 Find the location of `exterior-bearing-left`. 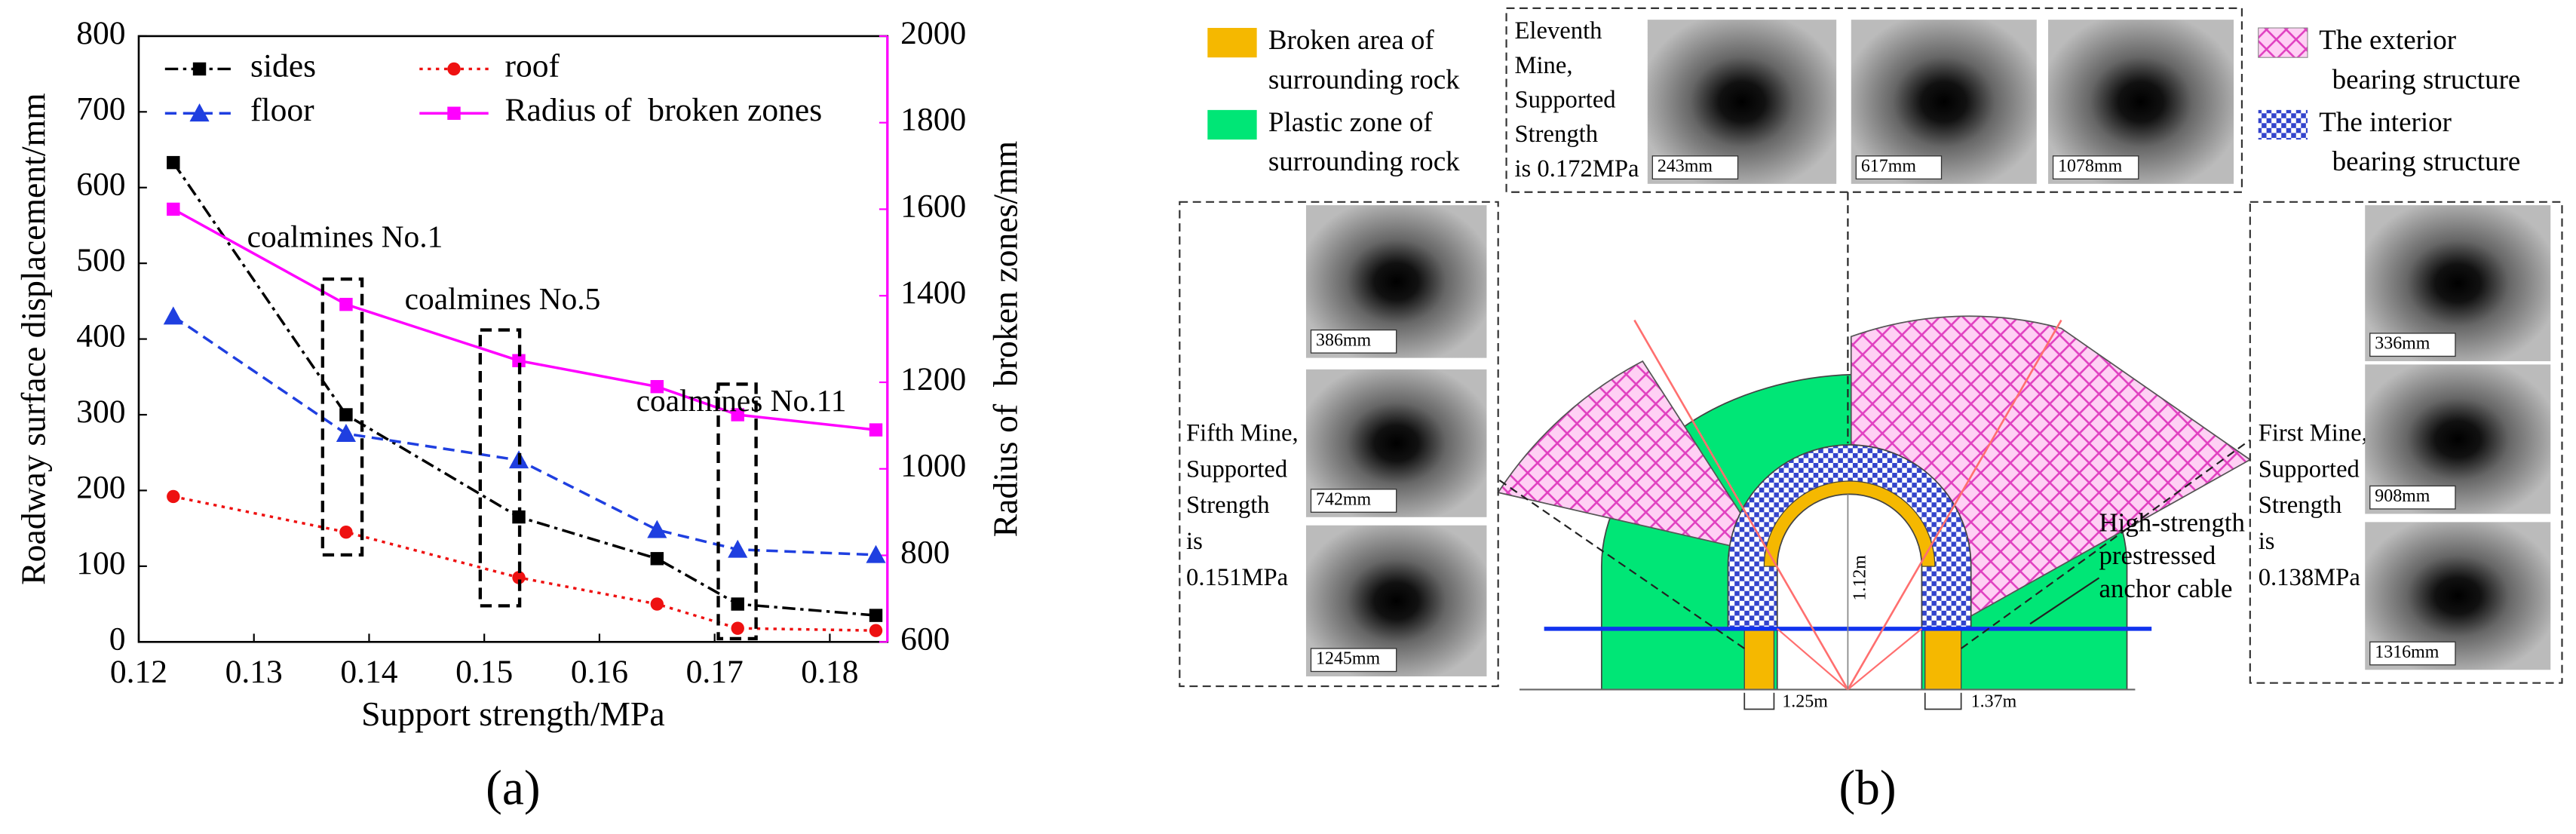

exterior-bearing-left is located at coordinates (1640, 469).